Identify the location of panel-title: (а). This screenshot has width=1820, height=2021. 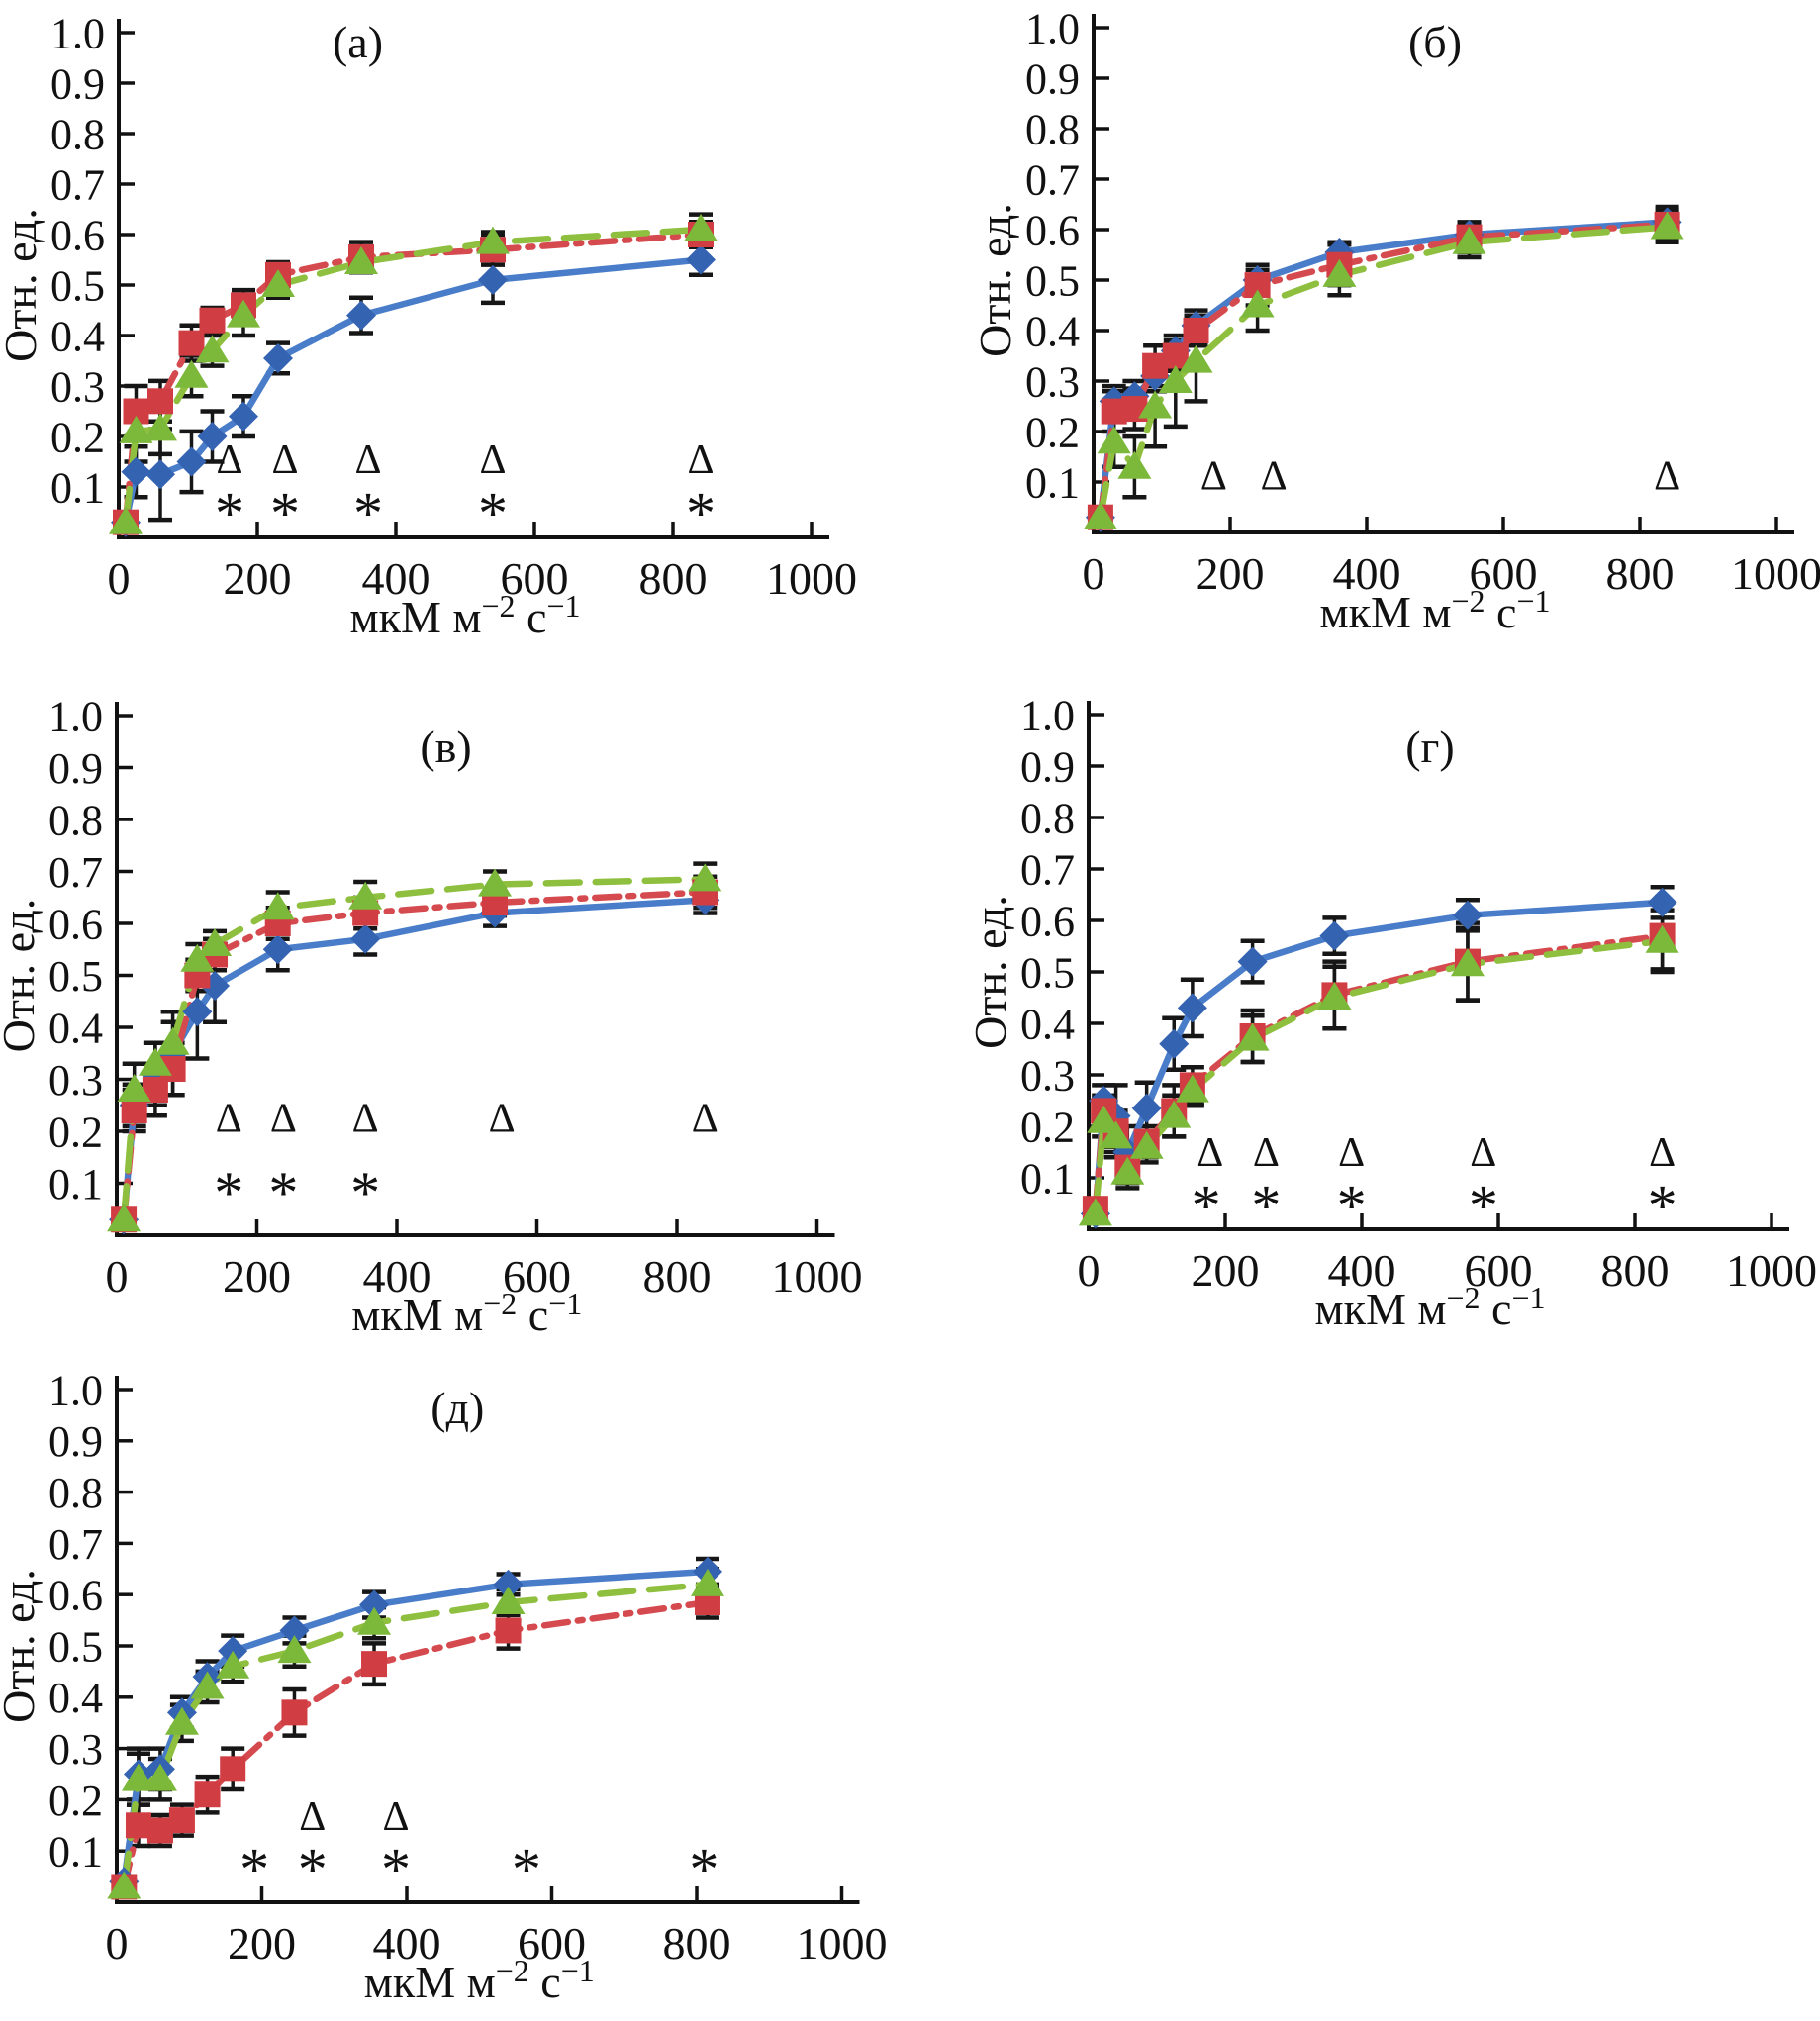
(358, 42).